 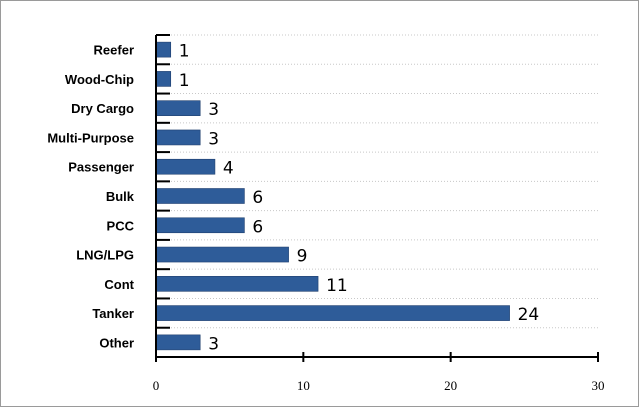 What do you see at coordinates (332, 313) in the screenshot?
I see `bar-tanker` at bounding box center [332, 313].